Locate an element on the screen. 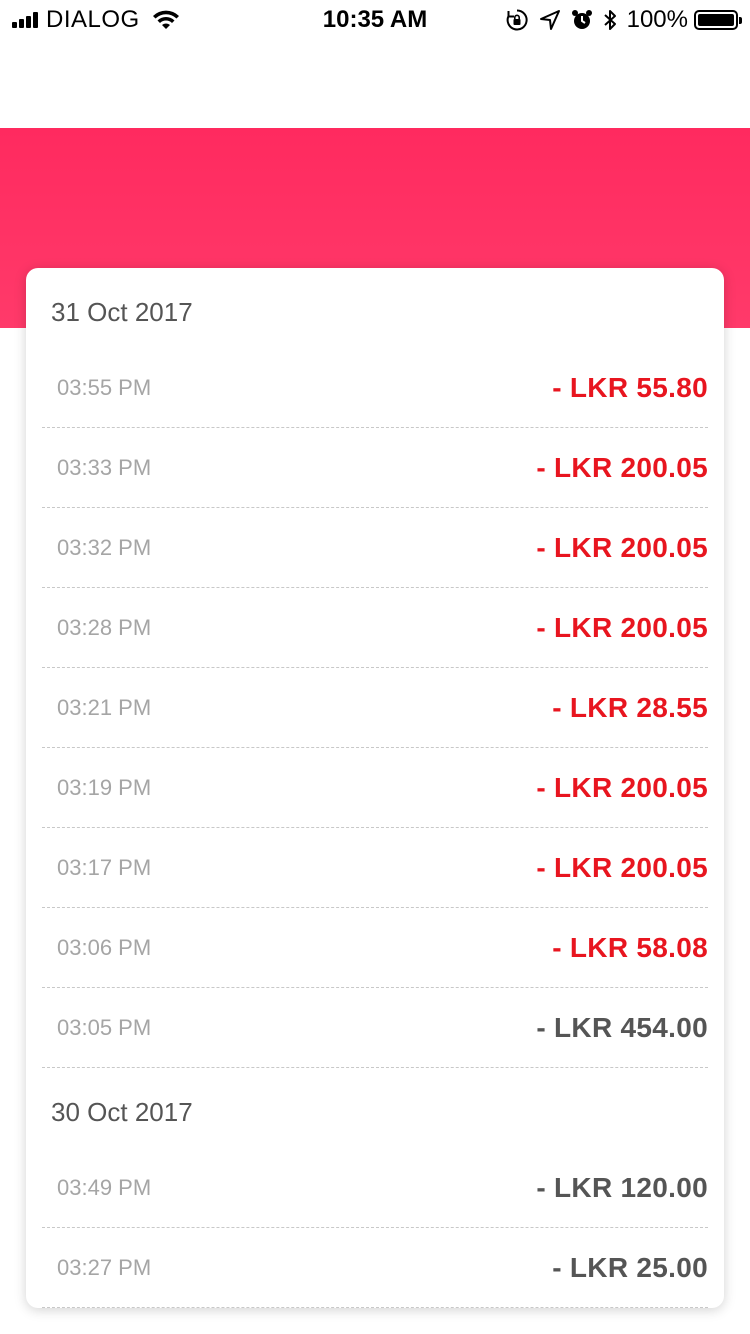  transaction-row: 03:05 PM - LKR 454.00 is located at coordinates (375, 1028).